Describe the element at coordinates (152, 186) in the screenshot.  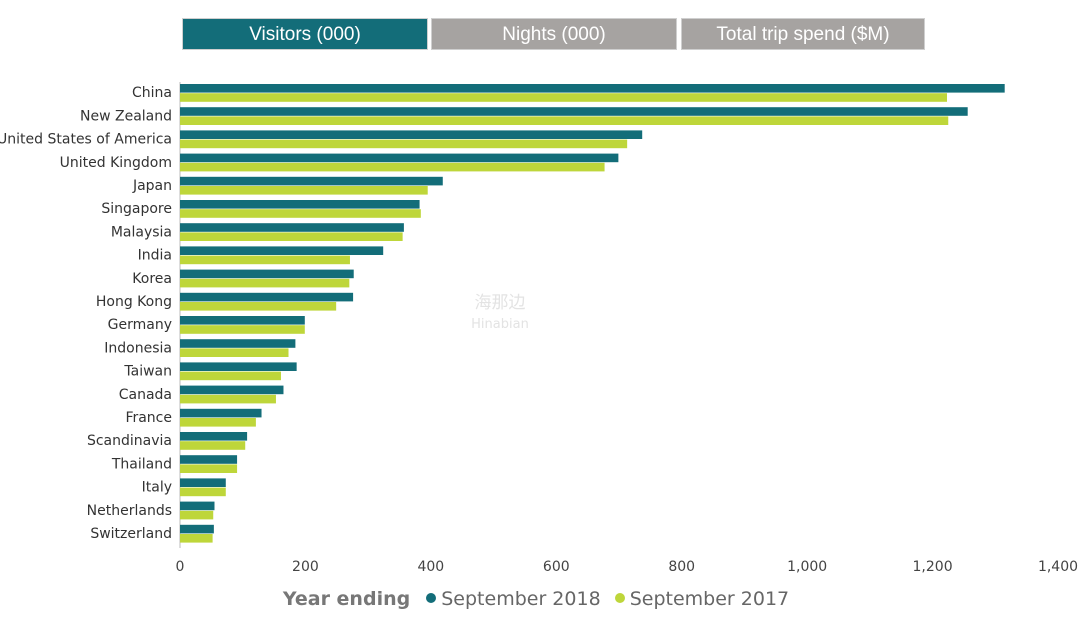
I see `category-label: Japan` at that location.